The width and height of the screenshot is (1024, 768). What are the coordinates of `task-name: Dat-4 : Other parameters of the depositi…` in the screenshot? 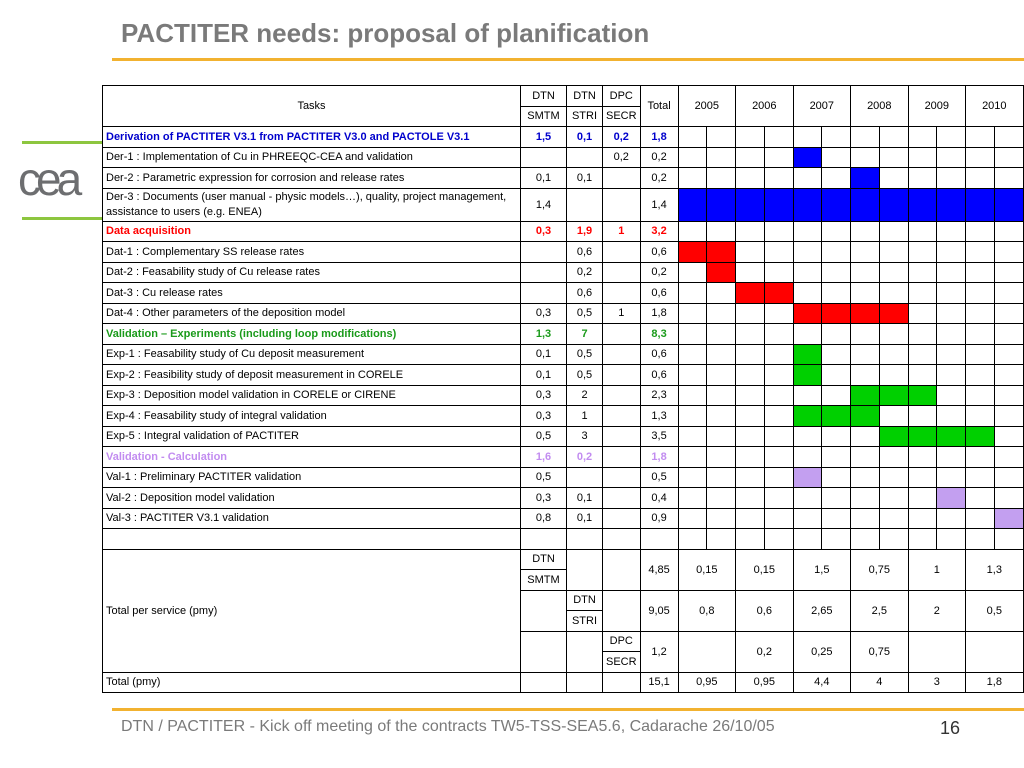 It's located at (311, 313).